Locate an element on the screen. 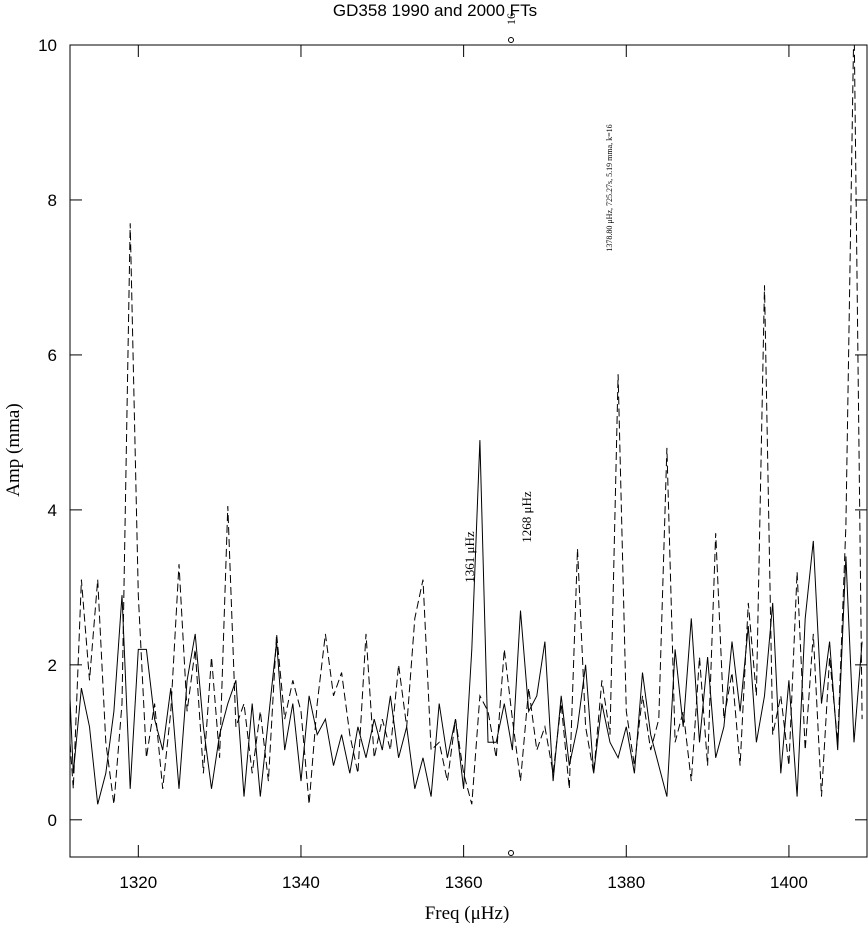 This screenshot has height=925, width=868. x-tick-label: 1340 is located at coordinates (301, 882).